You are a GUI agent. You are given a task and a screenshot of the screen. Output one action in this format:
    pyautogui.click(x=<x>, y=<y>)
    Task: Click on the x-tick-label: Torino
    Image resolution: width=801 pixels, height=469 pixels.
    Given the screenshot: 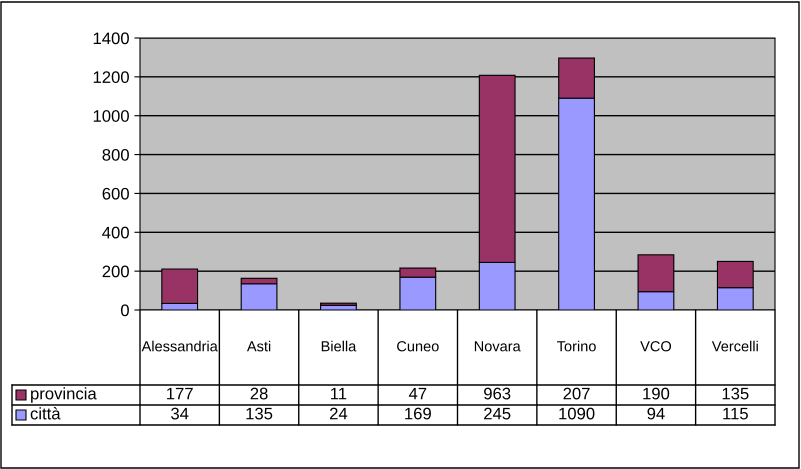 What is the action you would take?
    pyautogui.click(x=576, y=346)
    